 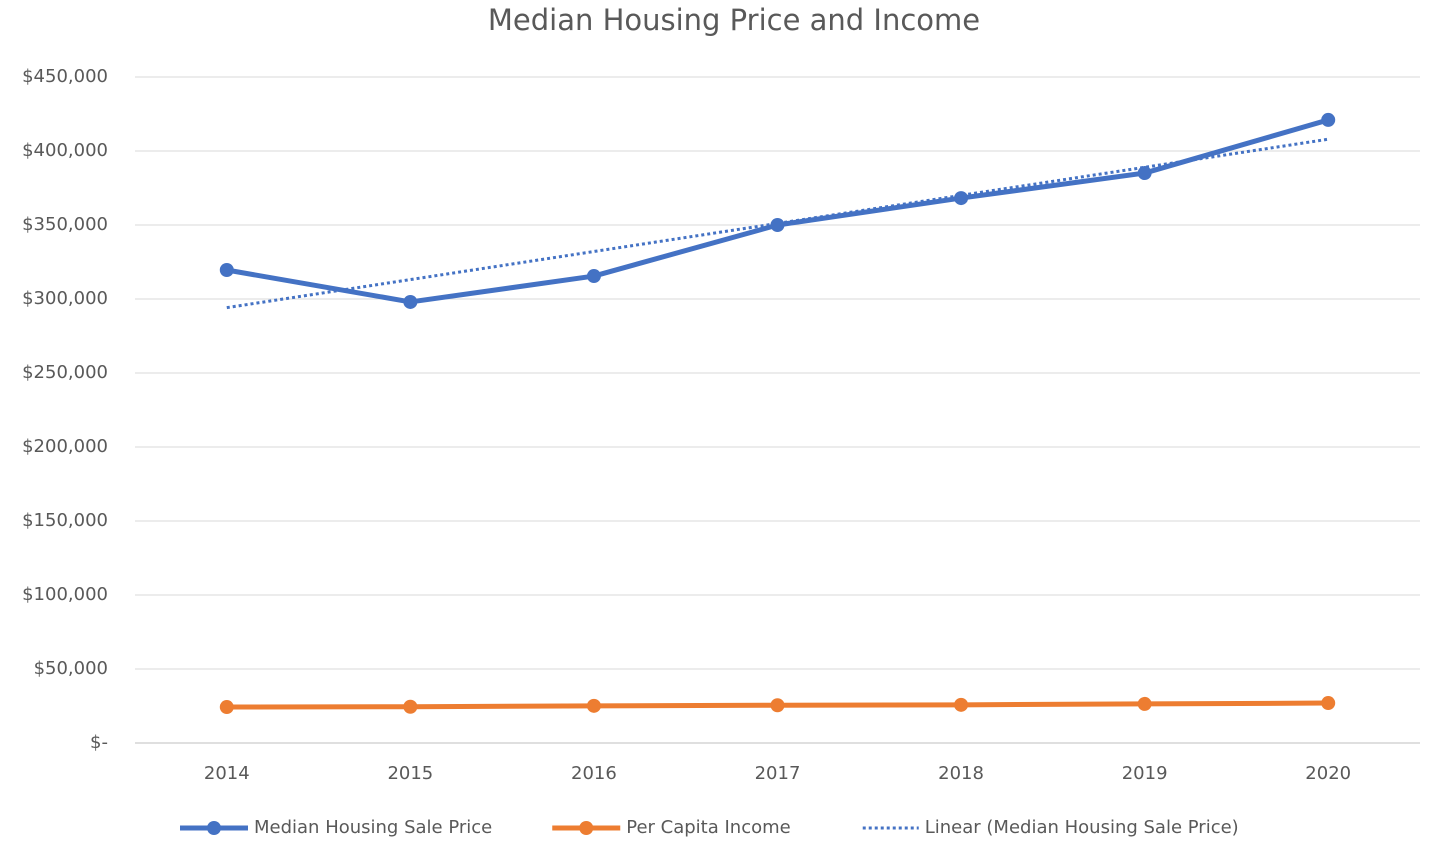 I want to click on y-tick-label: $250,000, so click(x=65, y=372).